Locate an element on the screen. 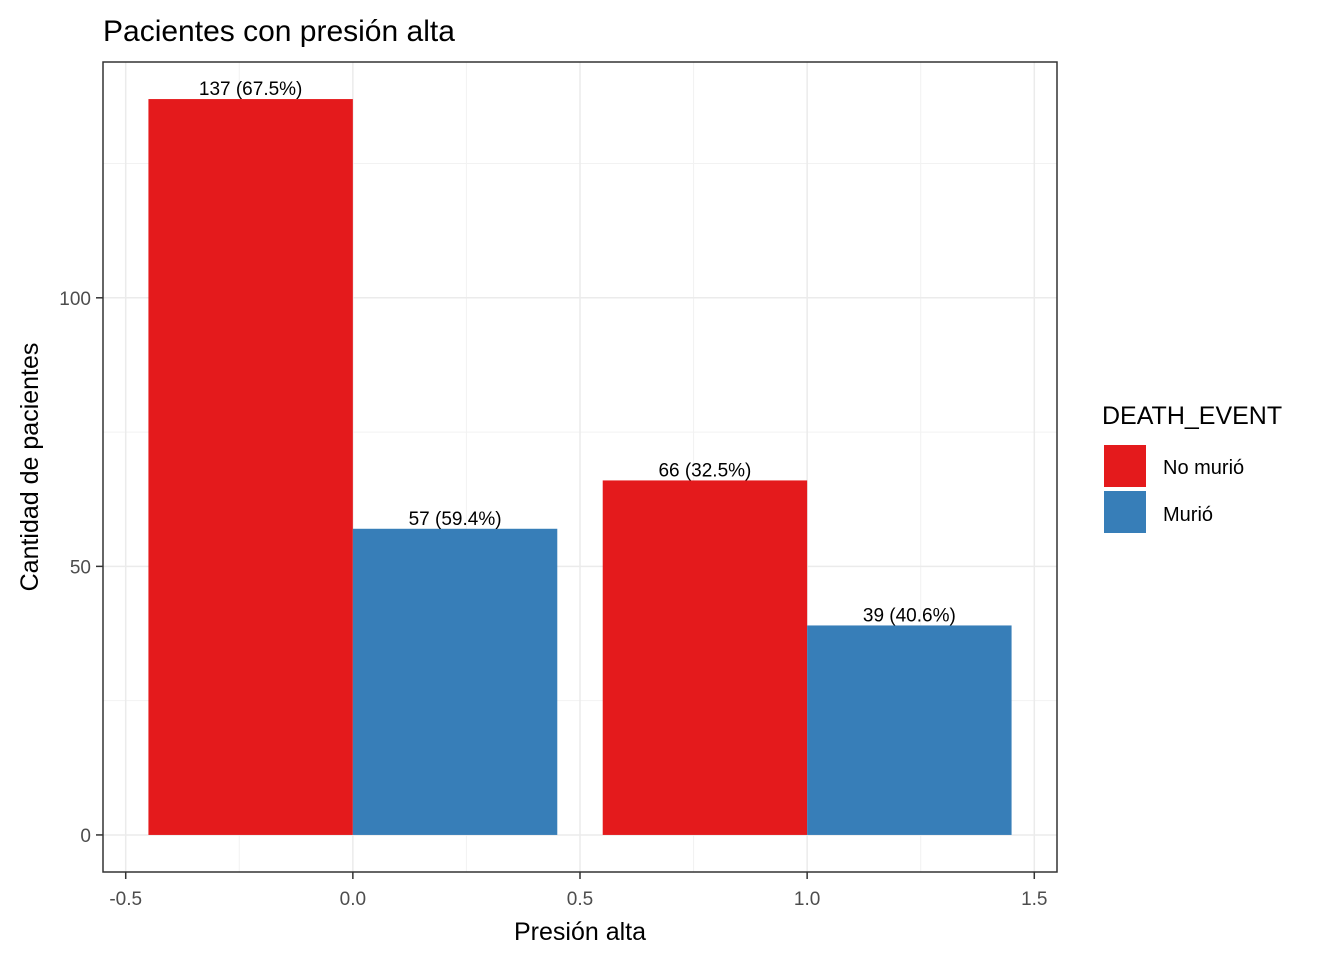  chart-title: Pacientes con presión alta is located at coordinates (279, 31).